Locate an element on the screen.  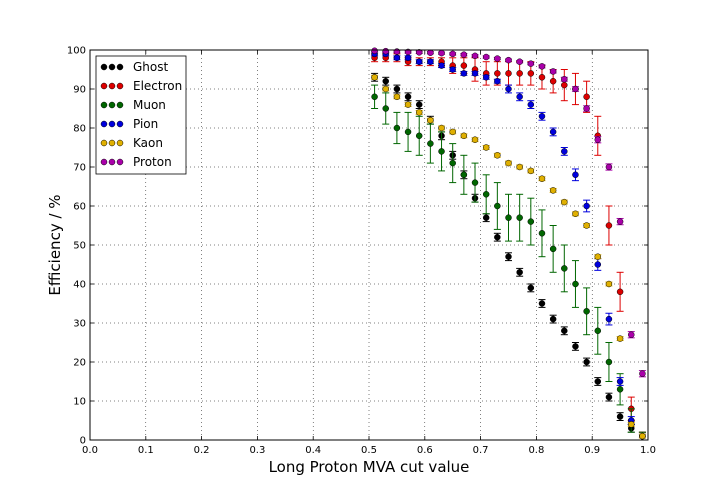
x-tick-label: 0.5 is located at coordinates (369, 450).